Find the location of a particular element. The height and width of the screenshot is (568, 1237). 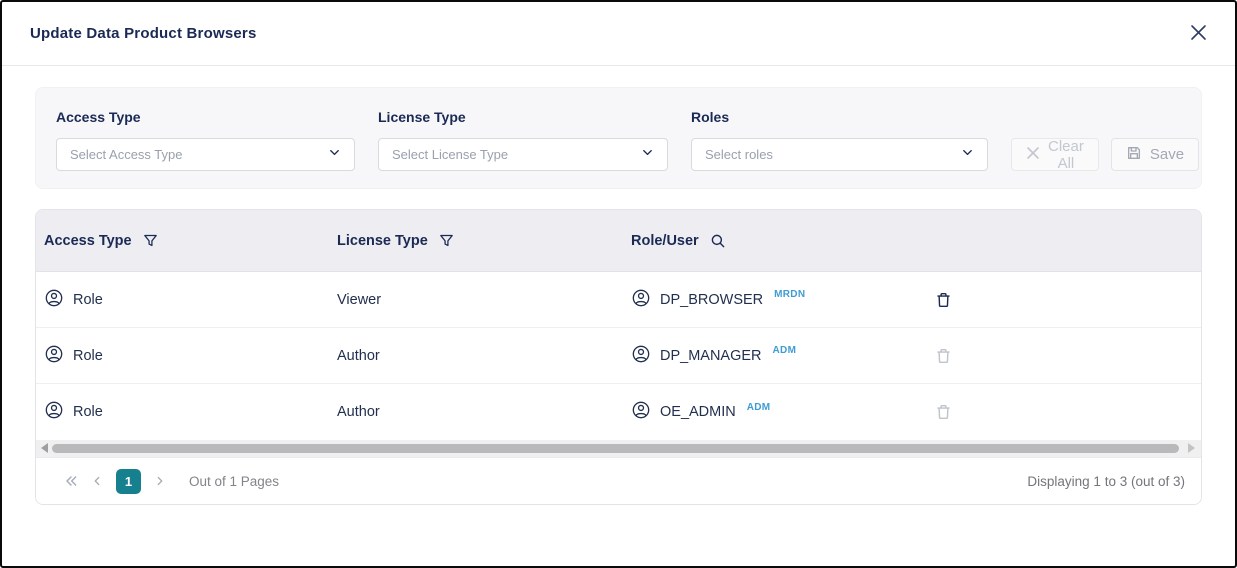

access-type-placeholder: Select Access Type is located at coordinates (126, 154).